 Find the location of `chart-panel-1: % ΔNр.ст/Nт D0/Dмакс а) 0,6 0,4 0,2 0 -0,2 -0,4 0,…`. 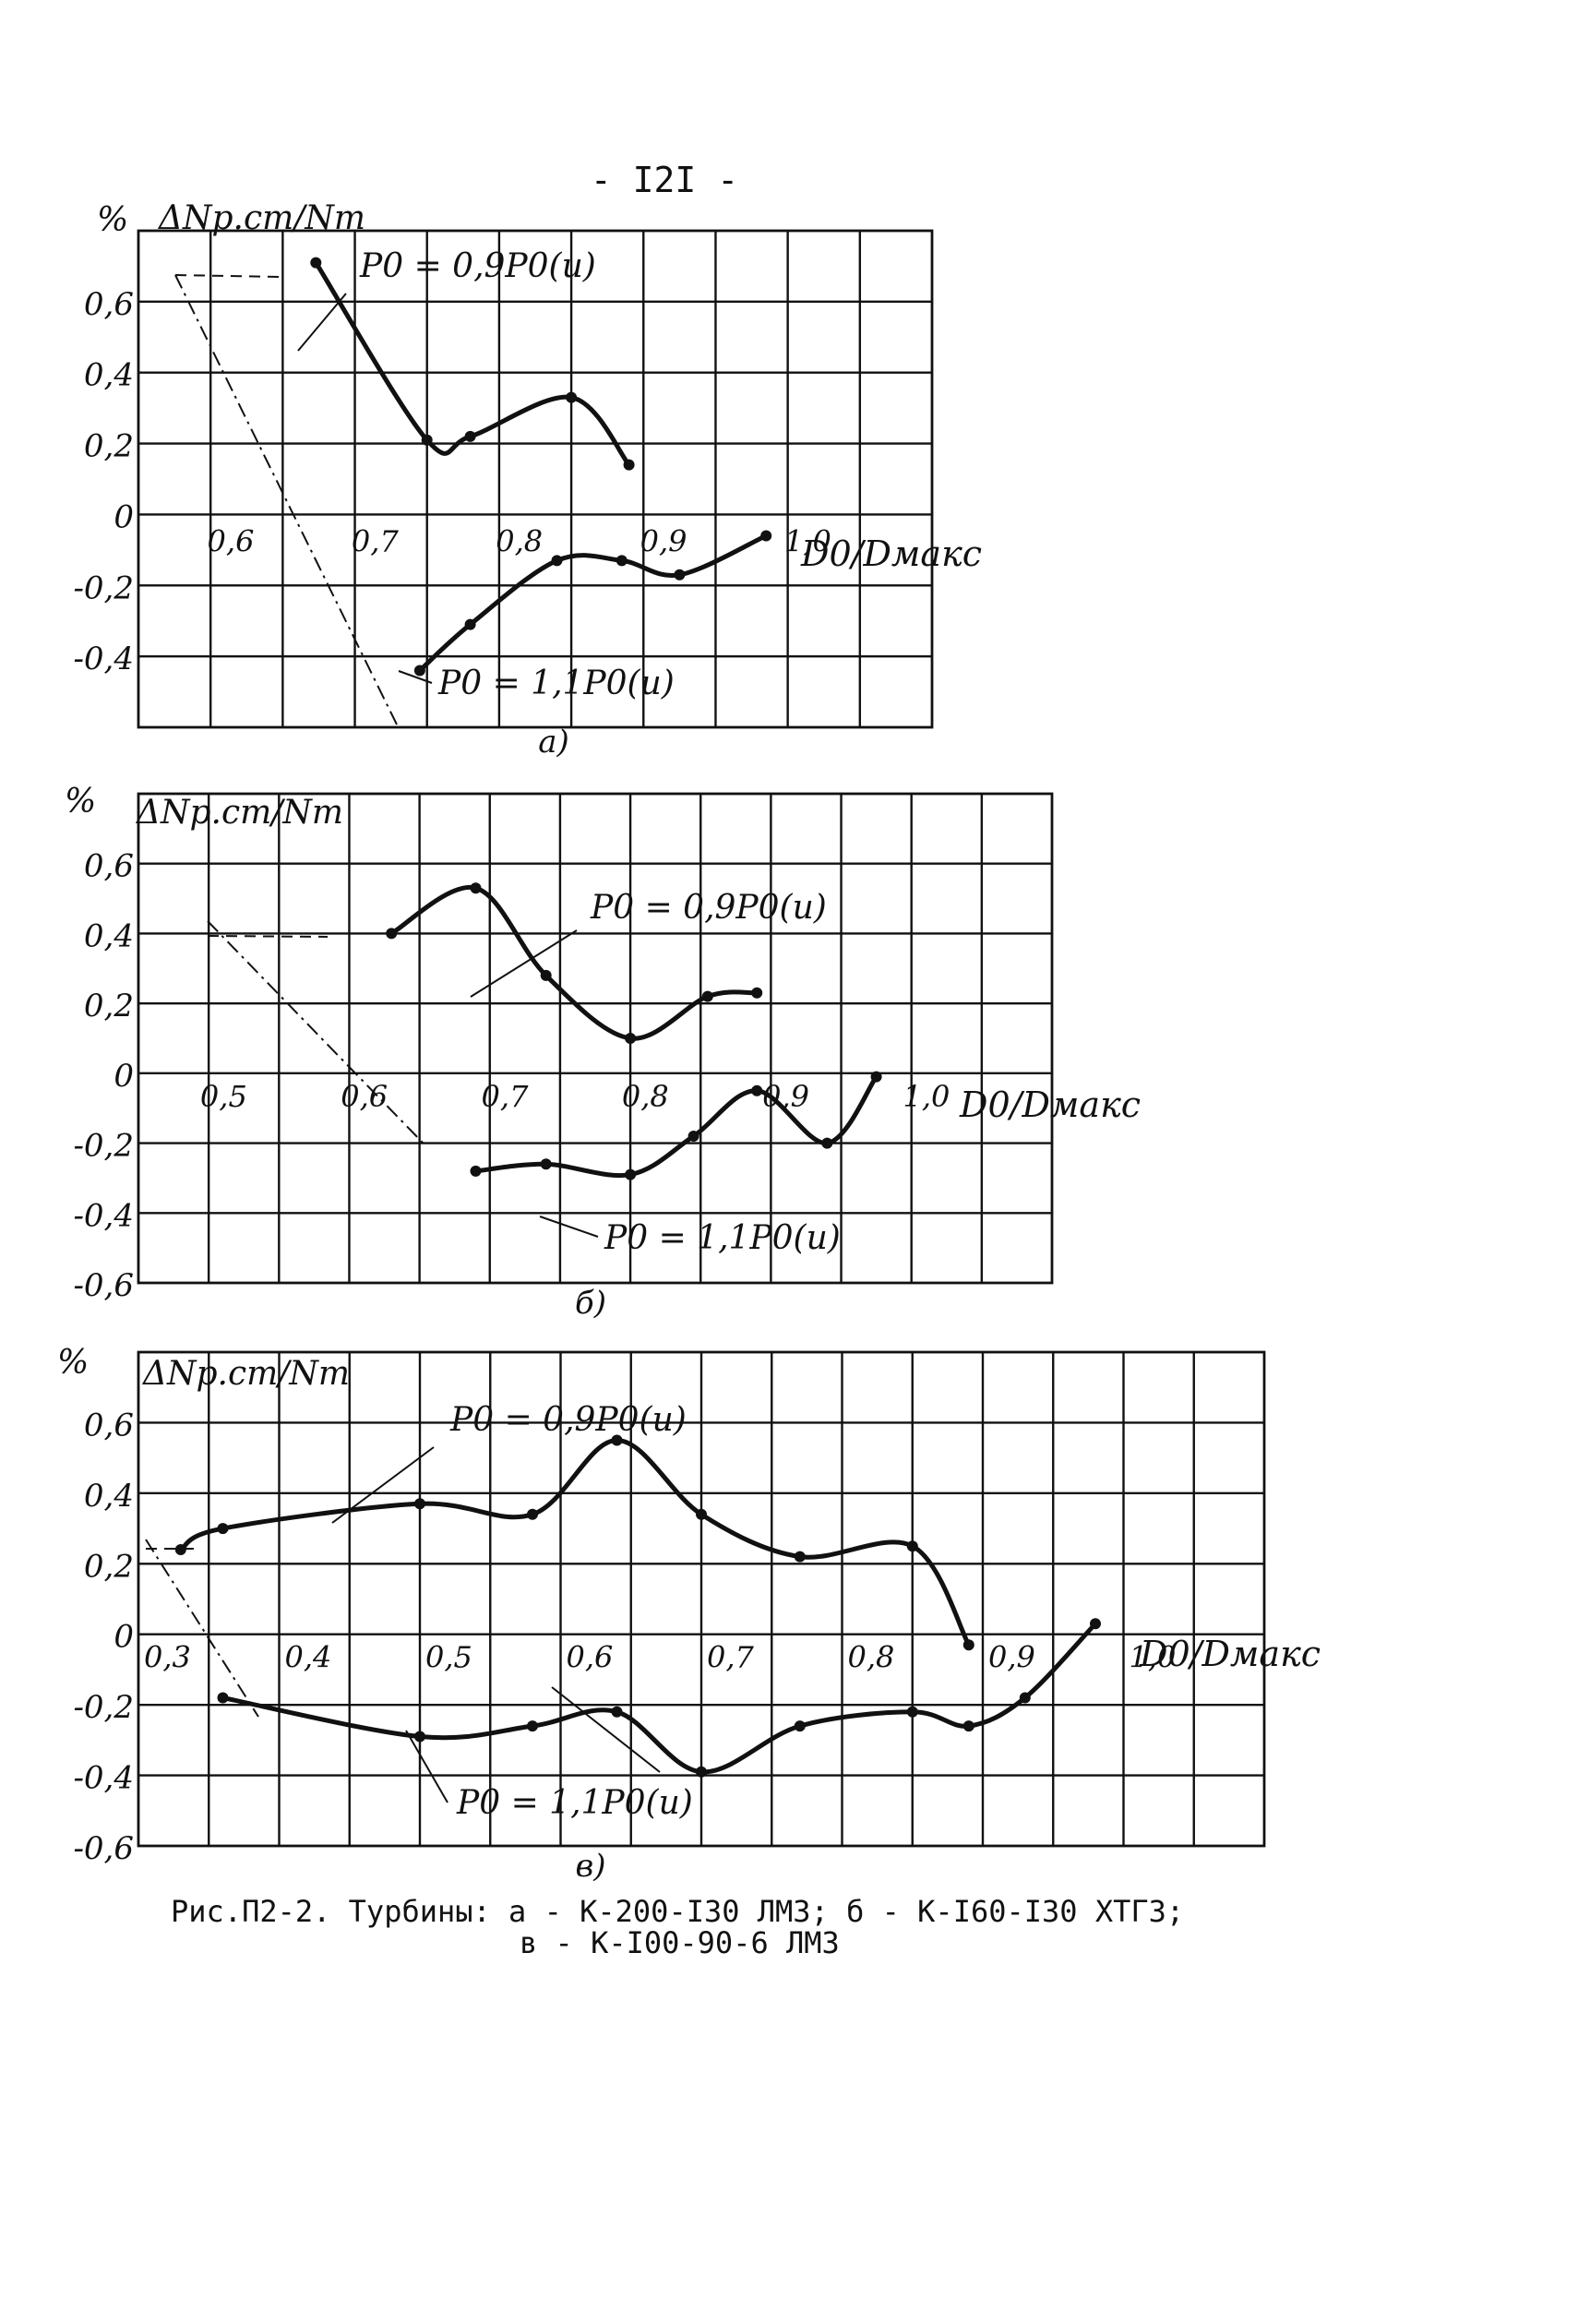

chart-panel-1: % ΔNр.ст/Nт D0/Dмакс а) 0,6 0,4 0,2 0 -0,2 -0,4 0,… is located at coordinates (528, 480).